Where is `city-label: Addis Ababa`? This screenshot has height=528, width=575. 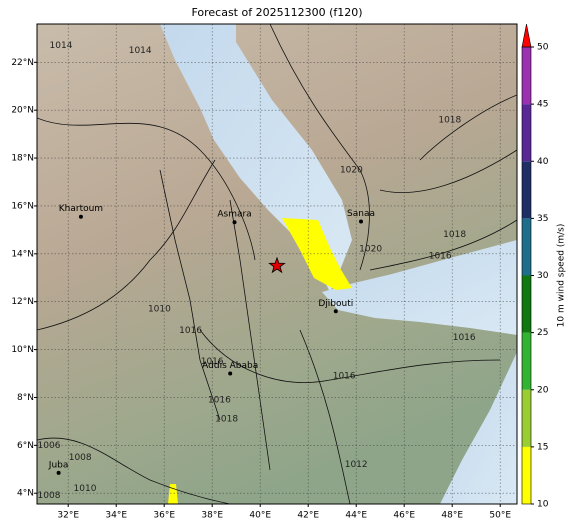 city-label: Addis Ababa is located at coordinates (230, 366).